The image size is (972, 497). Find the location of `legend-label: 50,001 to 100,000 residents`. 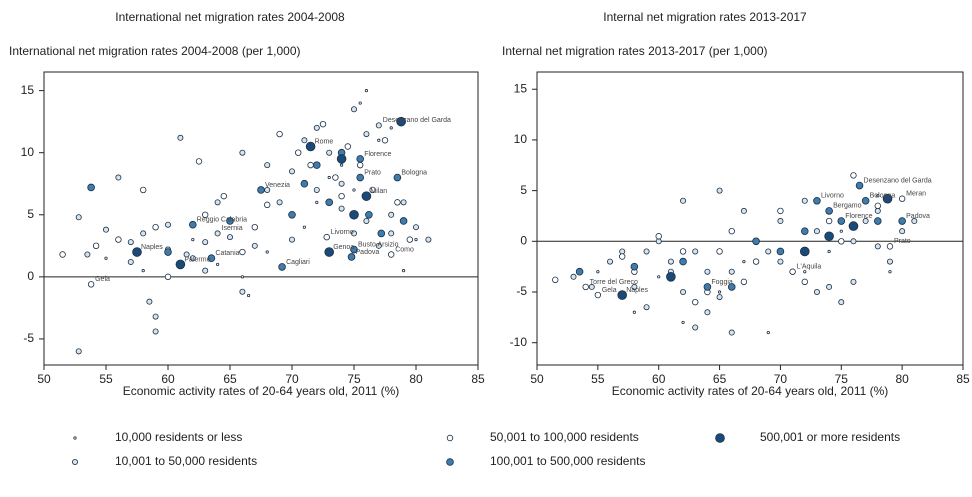

legend-label: 50,001 to 100,000 residents is located at coordinates (564, 437).